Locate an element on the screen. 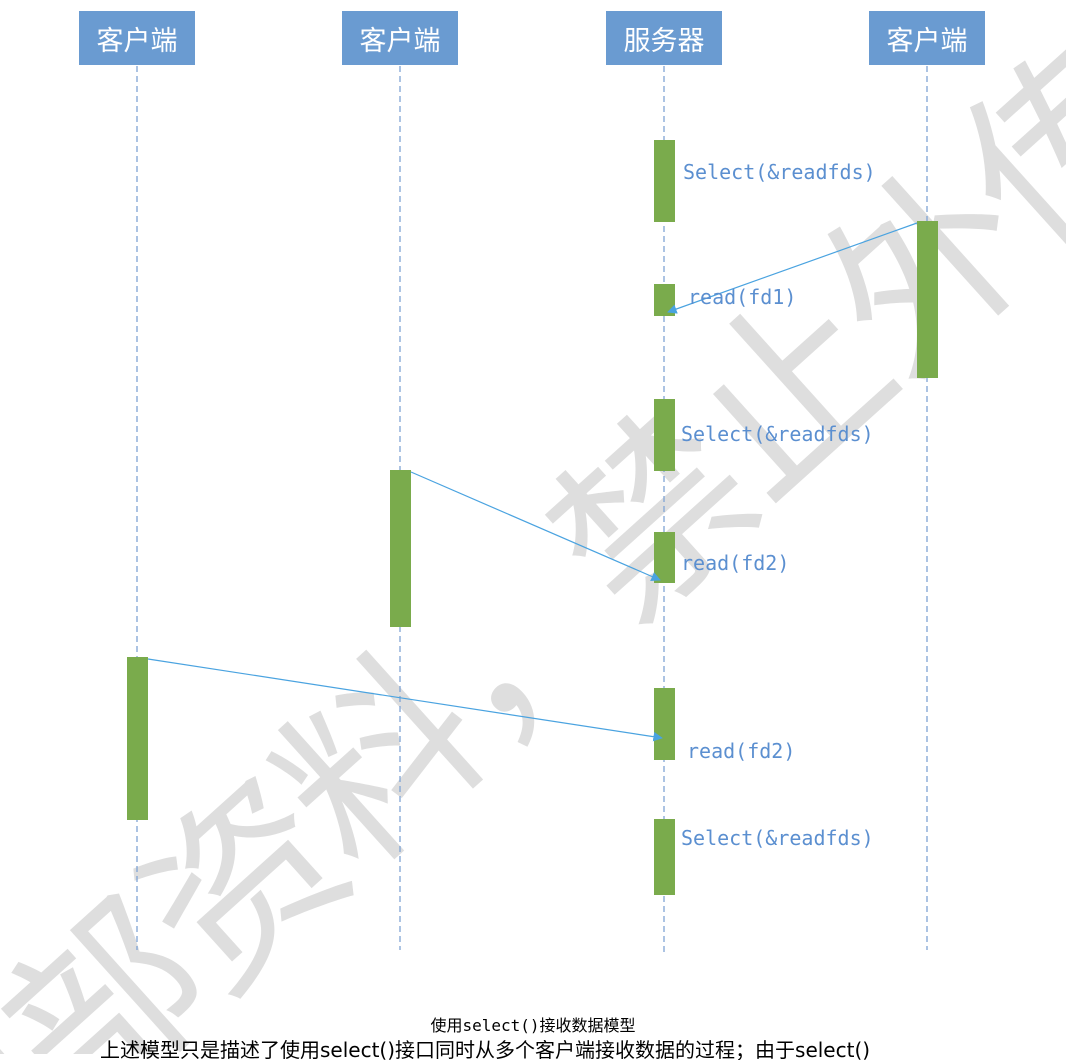 The image size is (1066, 1060). arrow-client3-to-server is located at coordinates (792, 268).